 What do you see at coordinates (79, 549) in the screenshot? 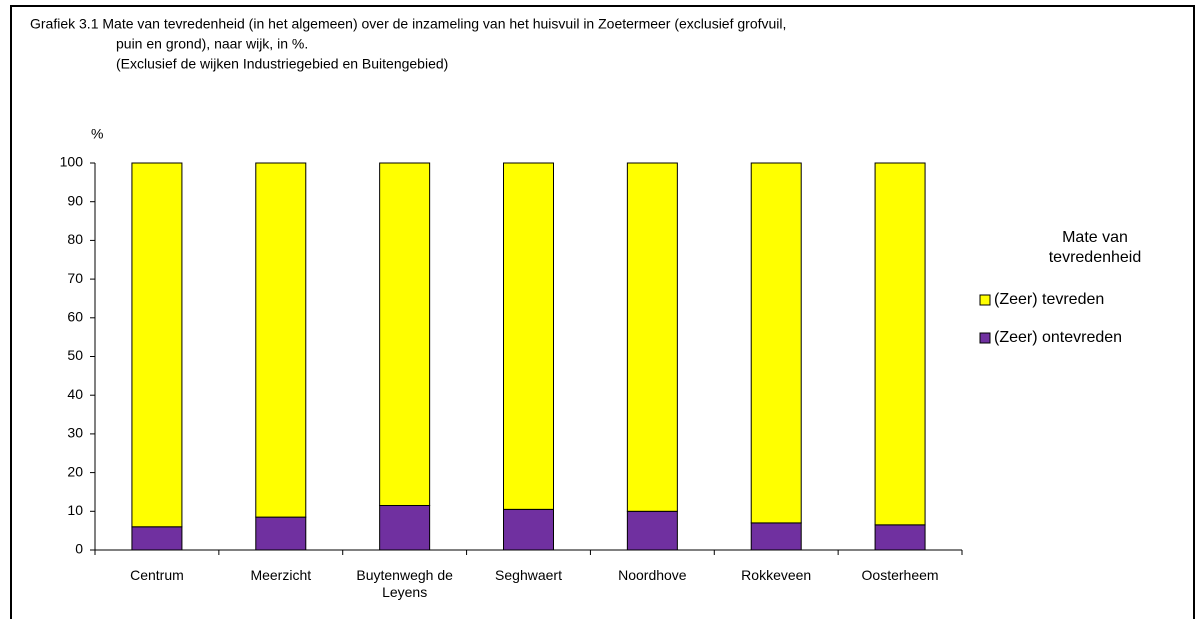
I see `y-tick-label: 0` at bounding box center [79, 549].